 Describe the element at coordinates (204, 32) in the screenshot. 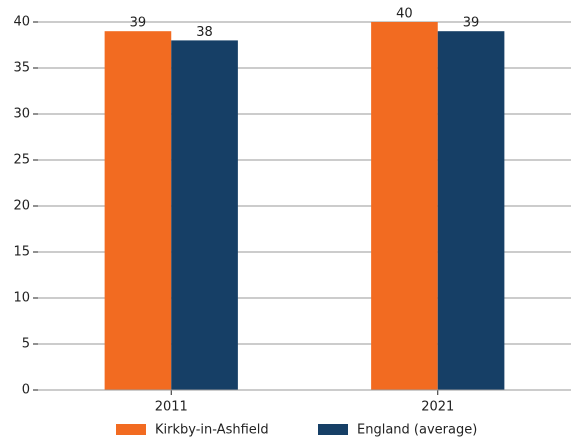

I see `value-label: 38` at that location.